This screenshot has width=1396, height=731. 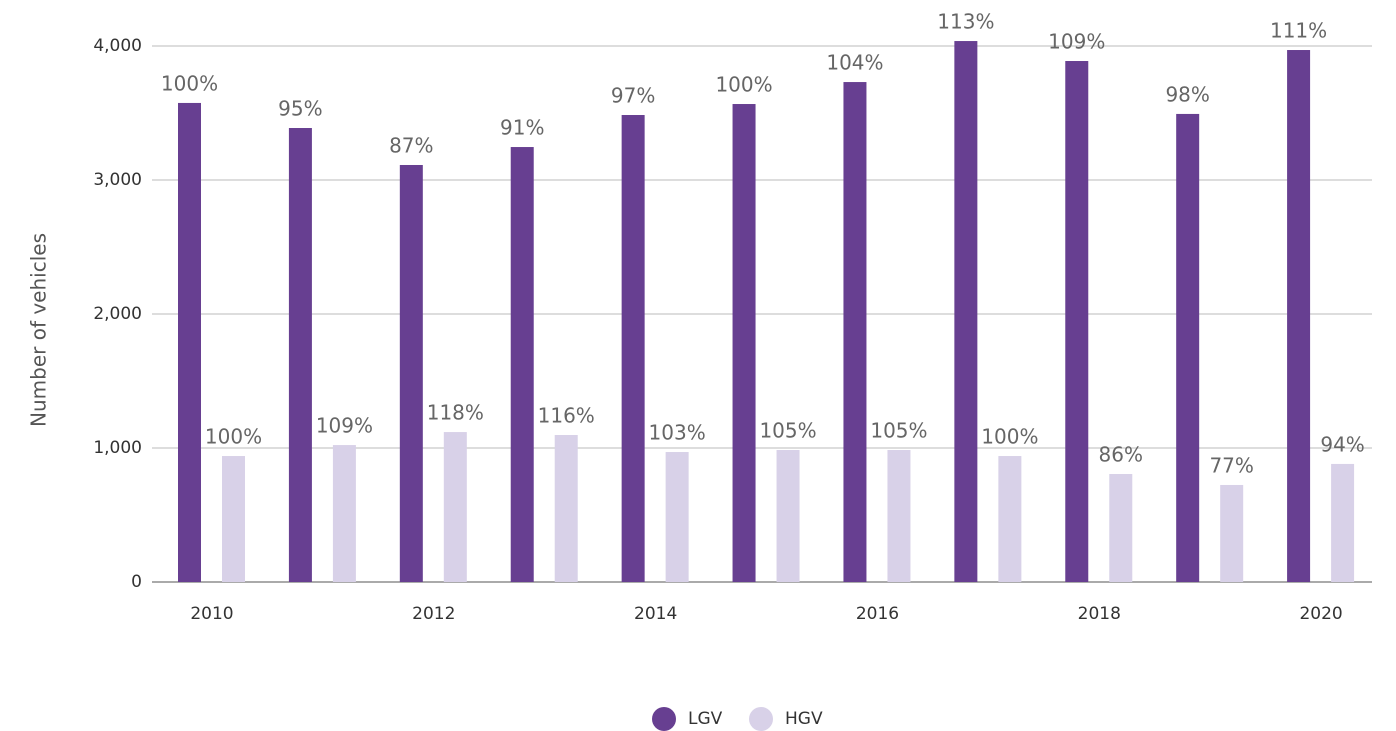 I want to click on data-label: 91%, so click(x=522, y=128).